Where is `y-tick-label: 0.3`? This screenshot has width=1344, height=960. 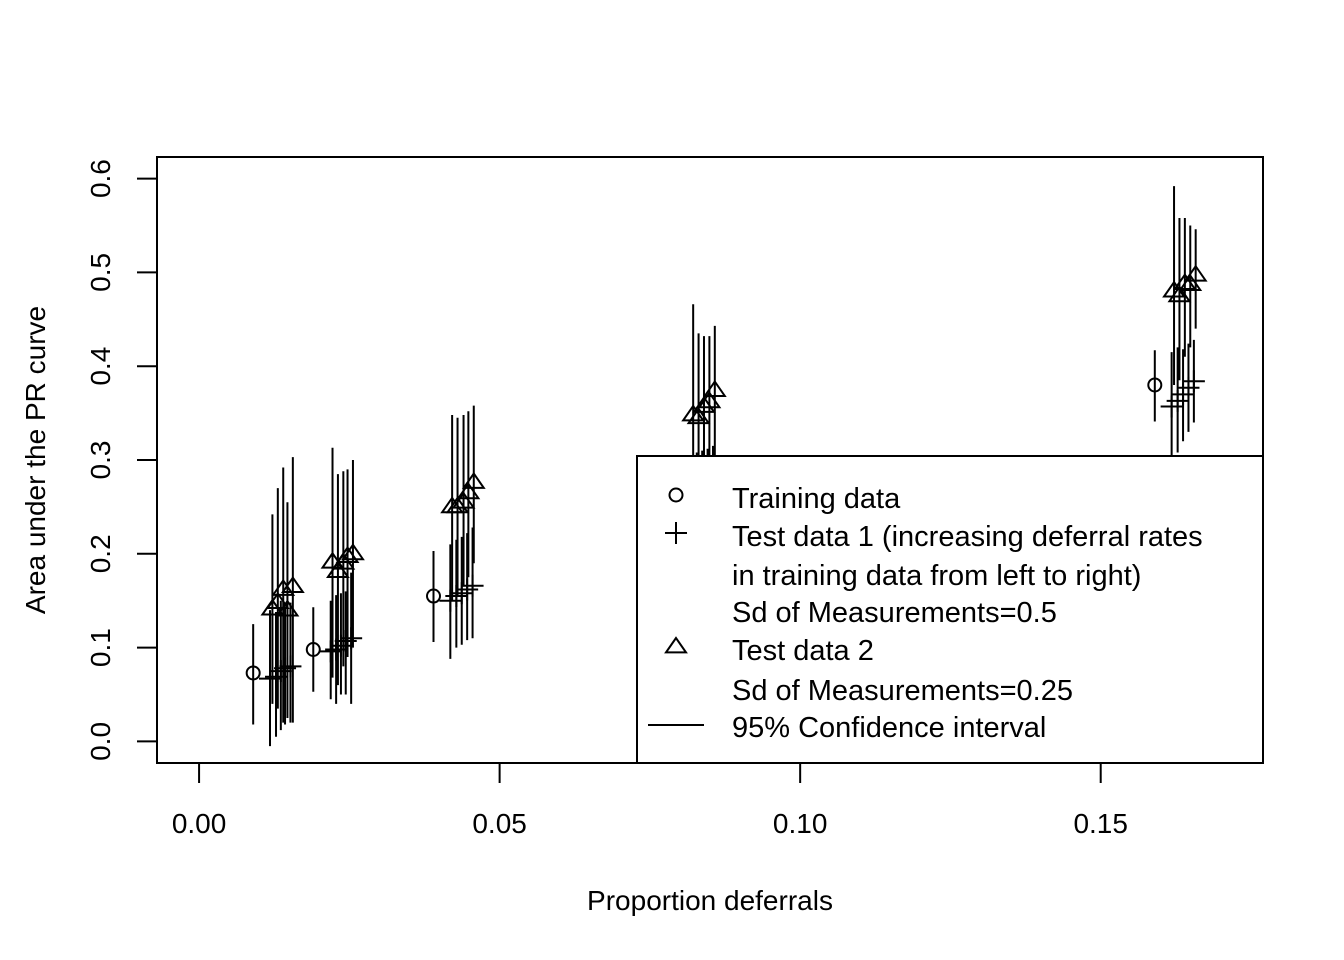
y-tick-label: 0.3 is located at coordinates (100, 460).